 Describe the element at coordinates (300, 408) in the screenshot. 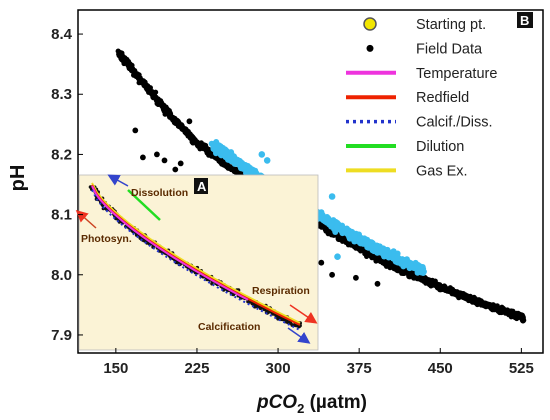

I see `x-axis-title-subscript: 2` at that location.